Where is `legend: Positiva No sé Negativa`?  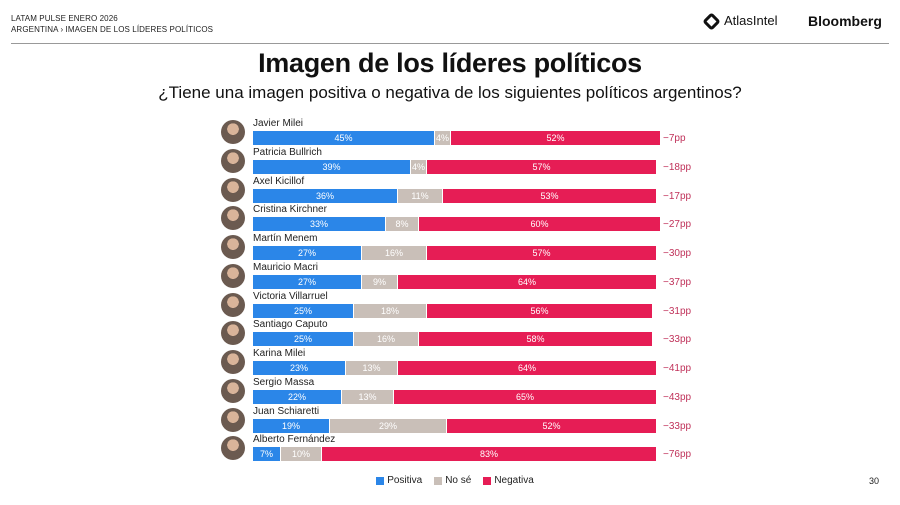
legend: Positiva No sé Negativa is located at coordinates (450, 480).